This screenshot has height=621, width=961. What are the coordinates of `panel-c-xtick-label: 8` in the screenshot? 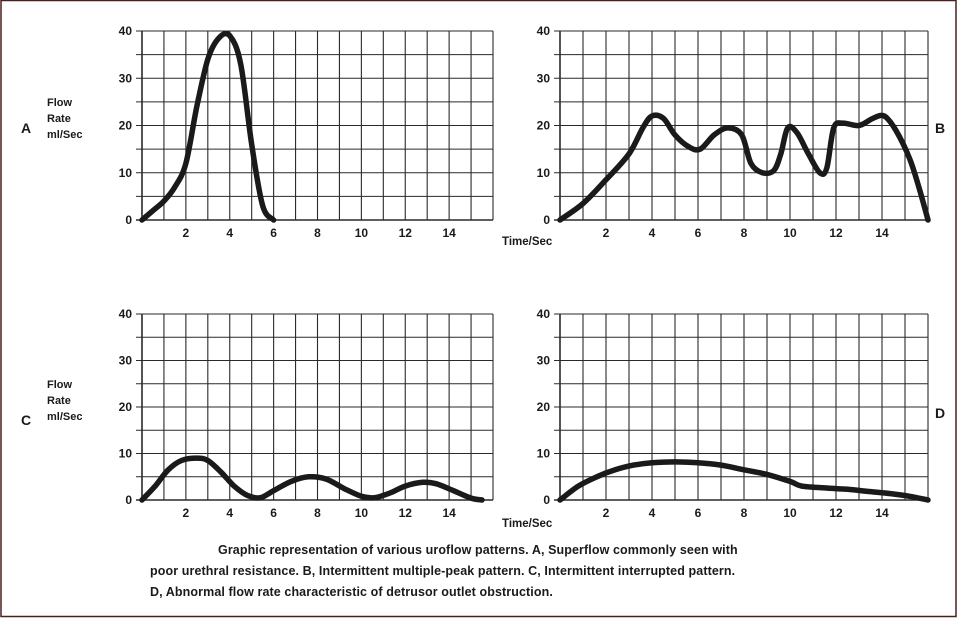 It's located at (317, 513).